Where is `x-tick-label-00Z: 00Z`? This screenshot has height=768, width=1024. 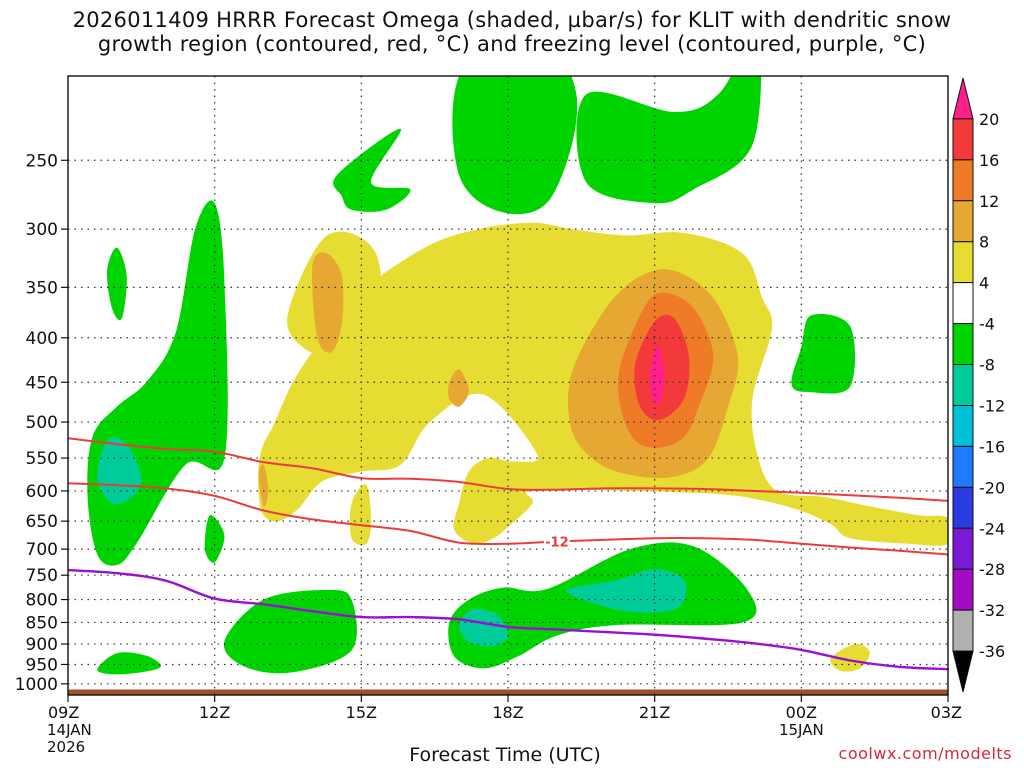 x-tick-label-00Z: 00Z is located at coordinates (801, 712).